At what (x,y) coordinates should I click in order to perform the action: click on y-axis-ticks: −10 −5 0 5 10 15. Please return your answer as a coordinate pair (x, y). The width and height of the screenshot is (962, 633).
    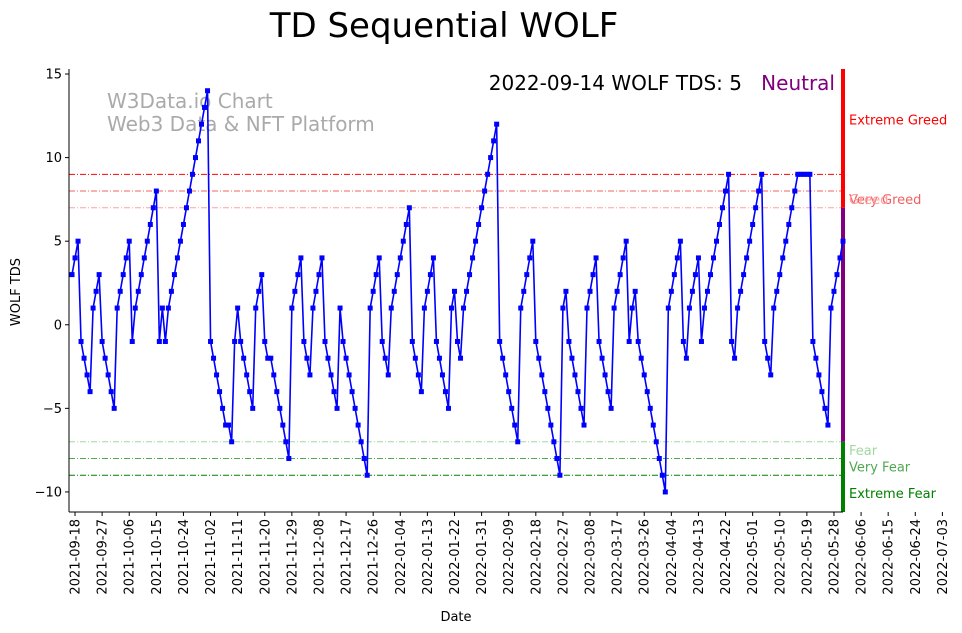
    Looking at the image, I should click on (52, 284).